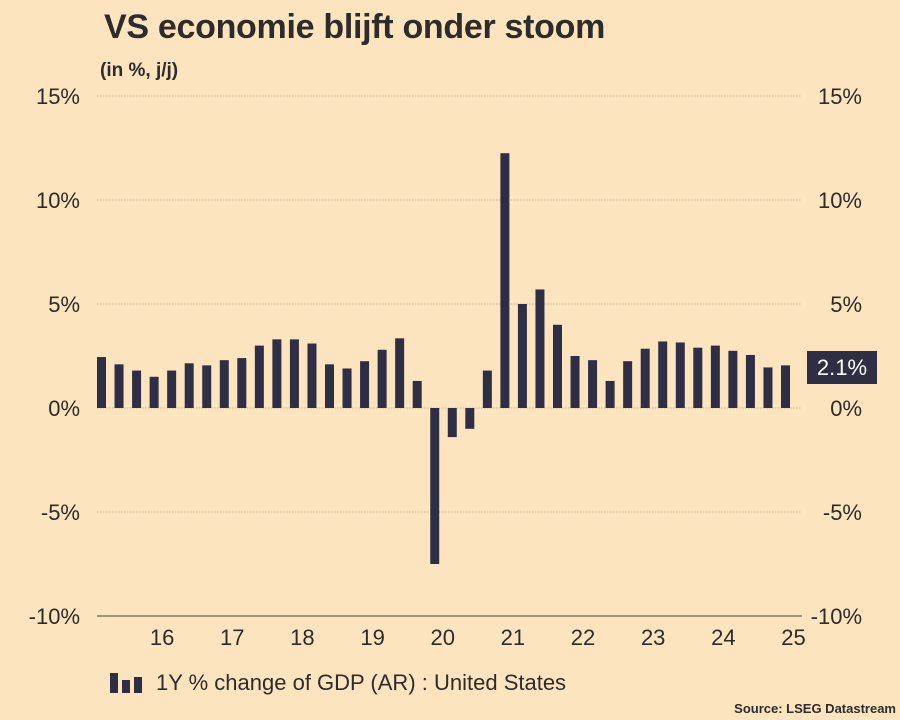  What do you see at coordinates (653, 637) in the screenshot?
I see `x-tick-label: 23` at bounding box center [653, 637].